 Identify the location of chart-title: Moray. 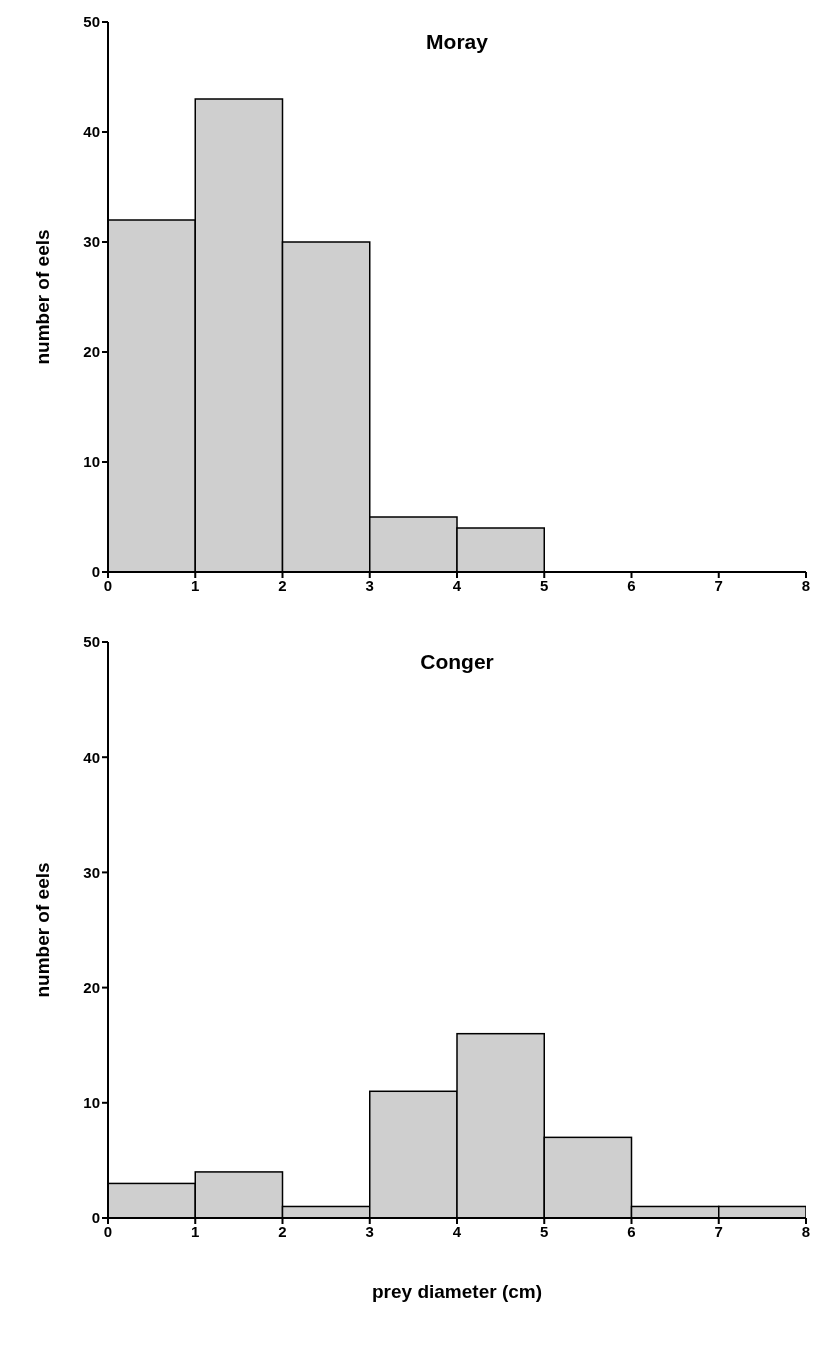
(457, 42).